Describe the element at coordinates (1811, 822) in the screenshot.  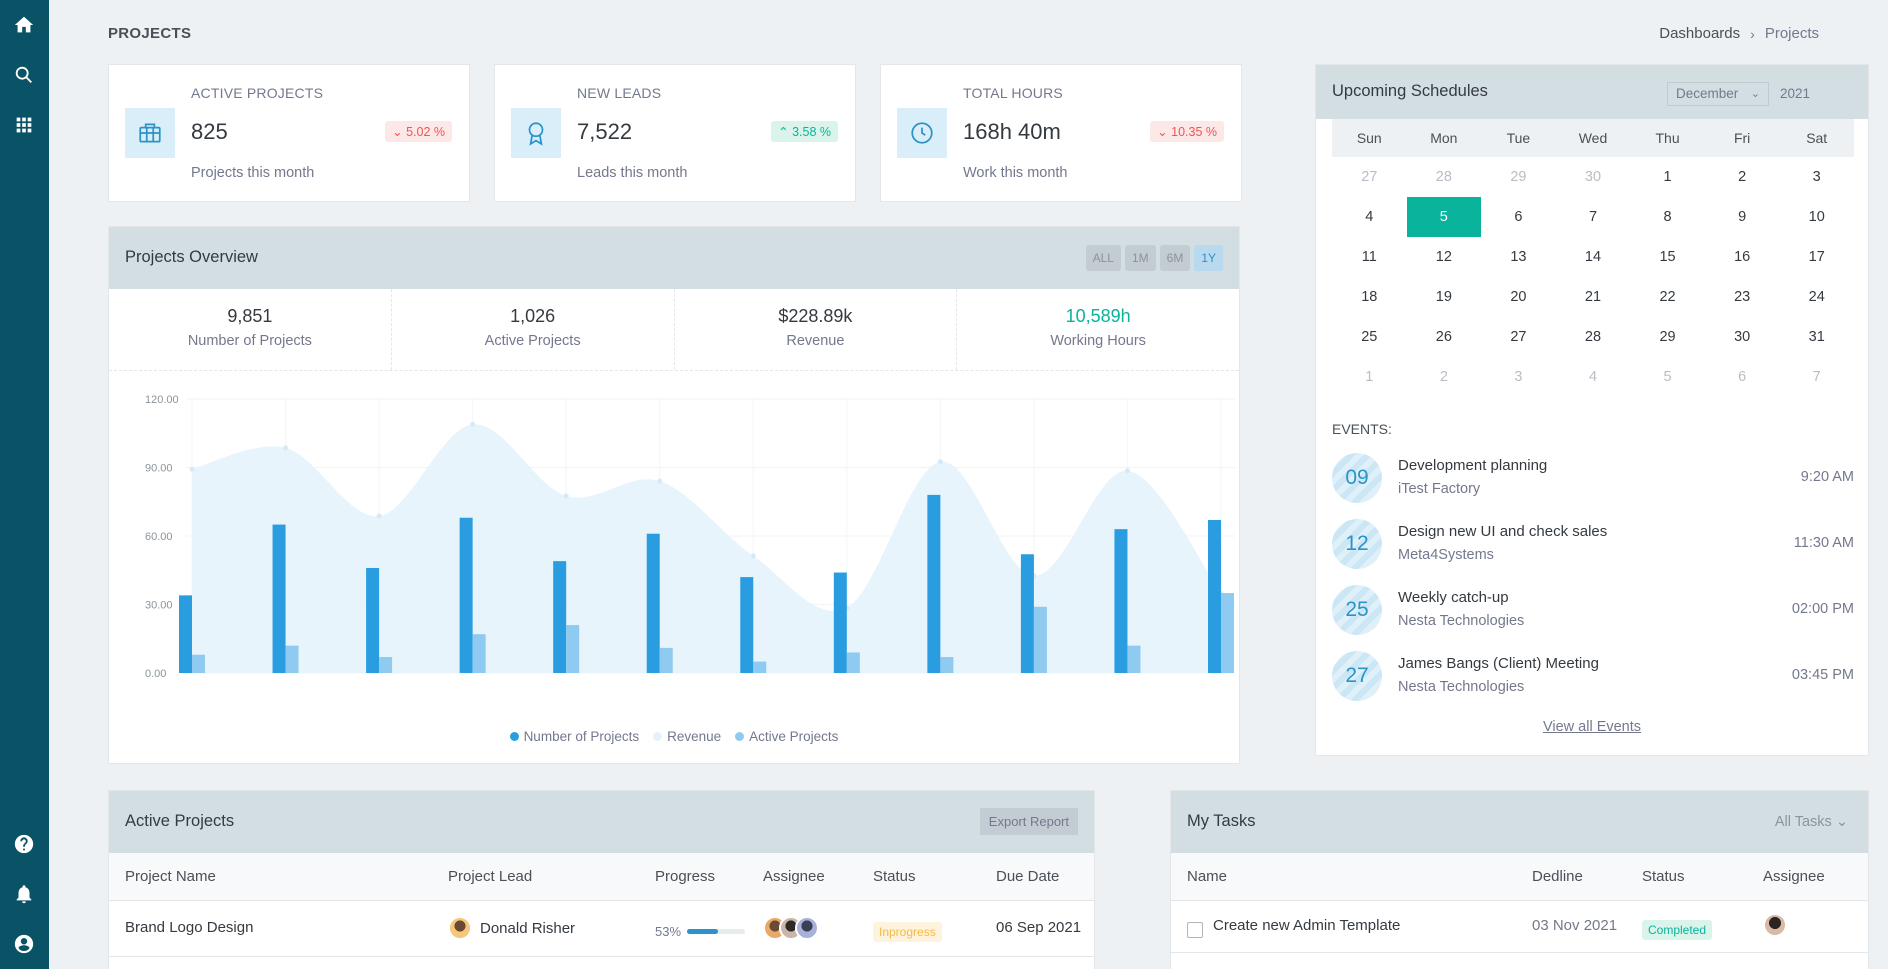
I see `task-filter-dropdown: All Tasks ⌄` at that location.